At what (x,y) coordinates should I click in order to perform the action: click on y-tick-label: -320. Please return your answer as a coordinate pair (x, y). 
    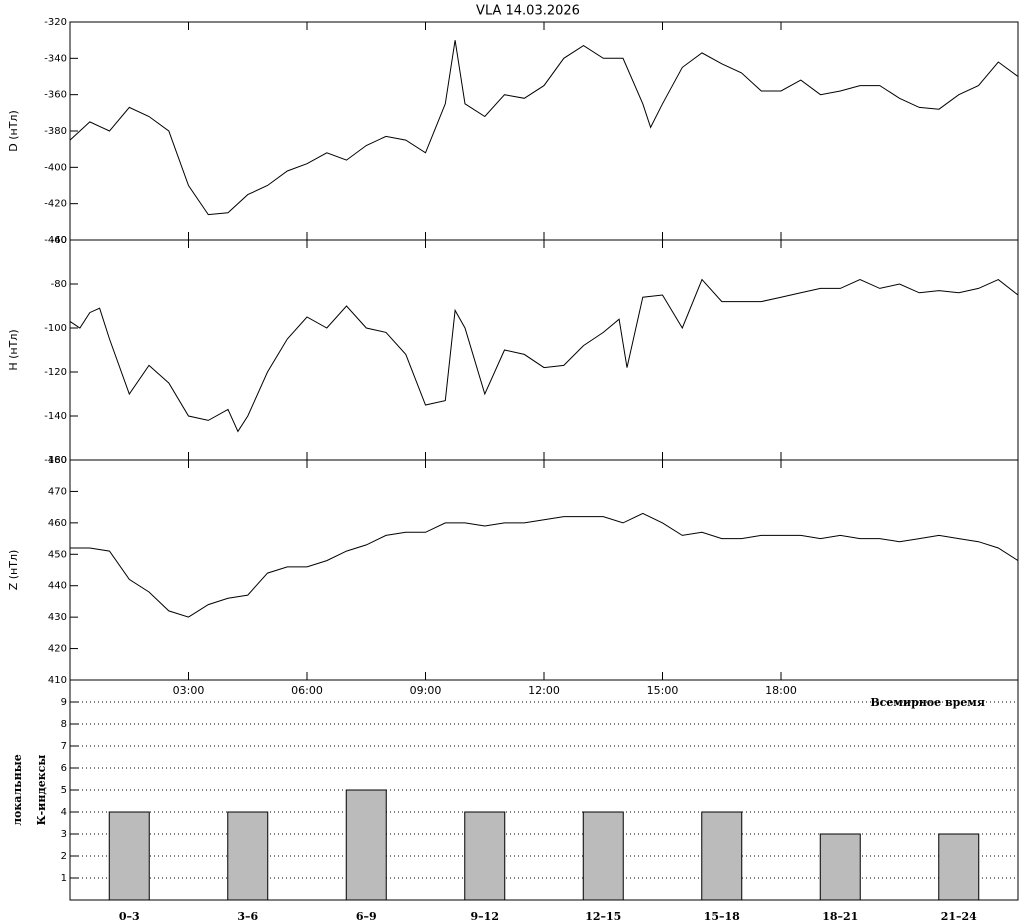
    Looking at the image, I should click on (55, 22).